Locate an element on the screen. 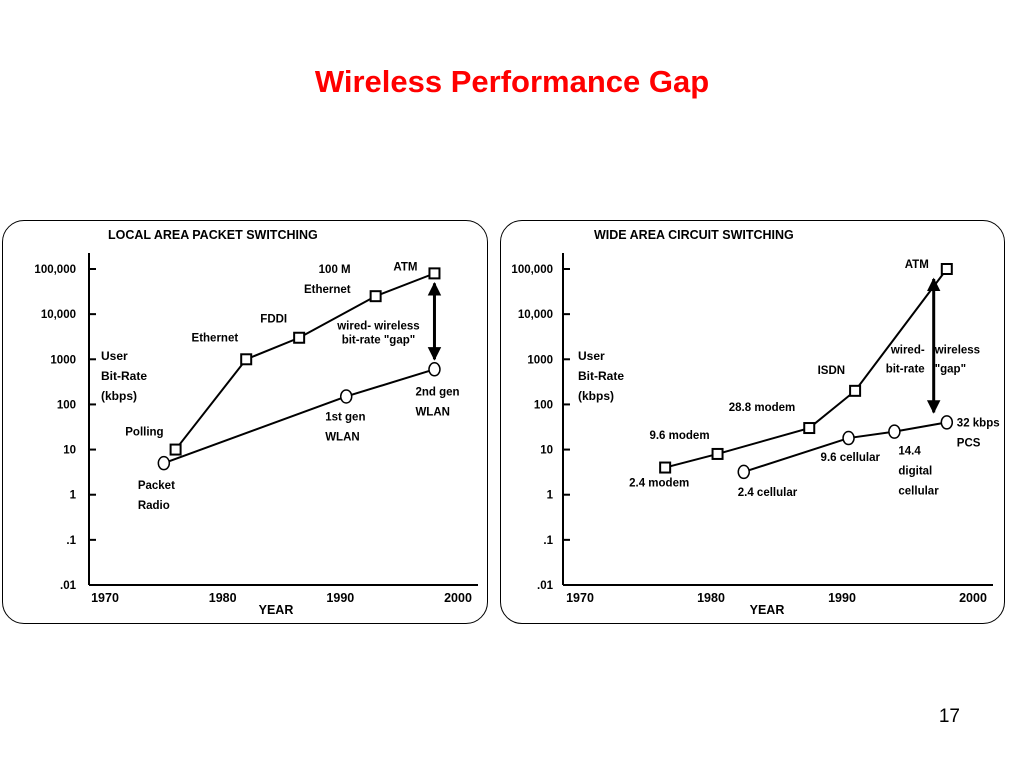 The height and width of the screenshot is (768, 1024). data-label: 2.4 modem is located at coordinates (659, 484).